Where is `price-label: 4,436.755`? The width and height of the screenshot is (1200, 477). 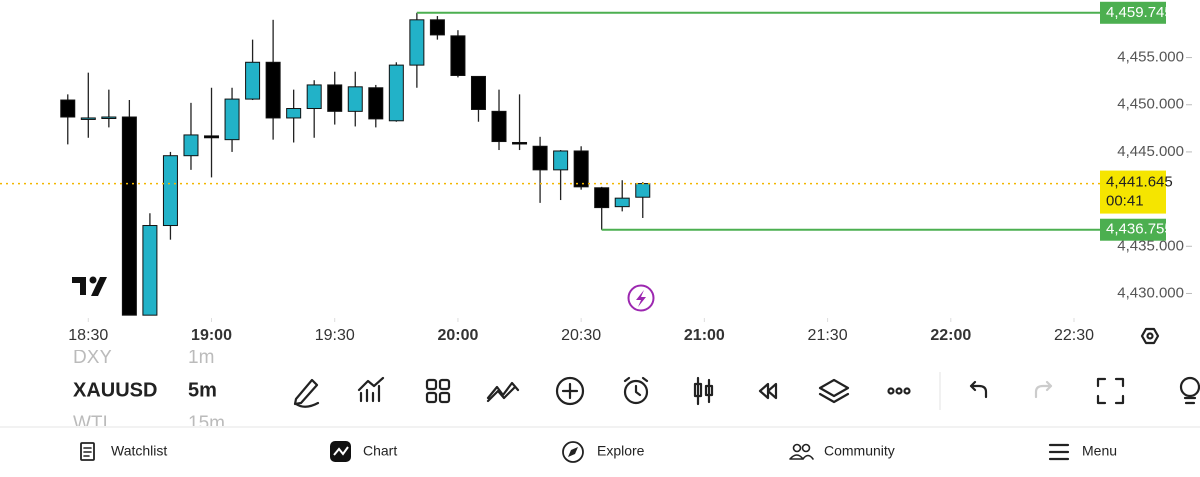
price-label: 4,436.755 is located at coordinates (1139, 229).